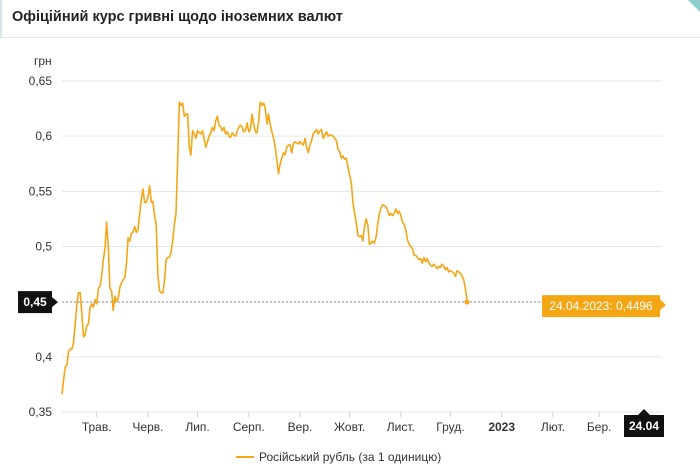  I want to click on corner-accent, so click(694, 6).